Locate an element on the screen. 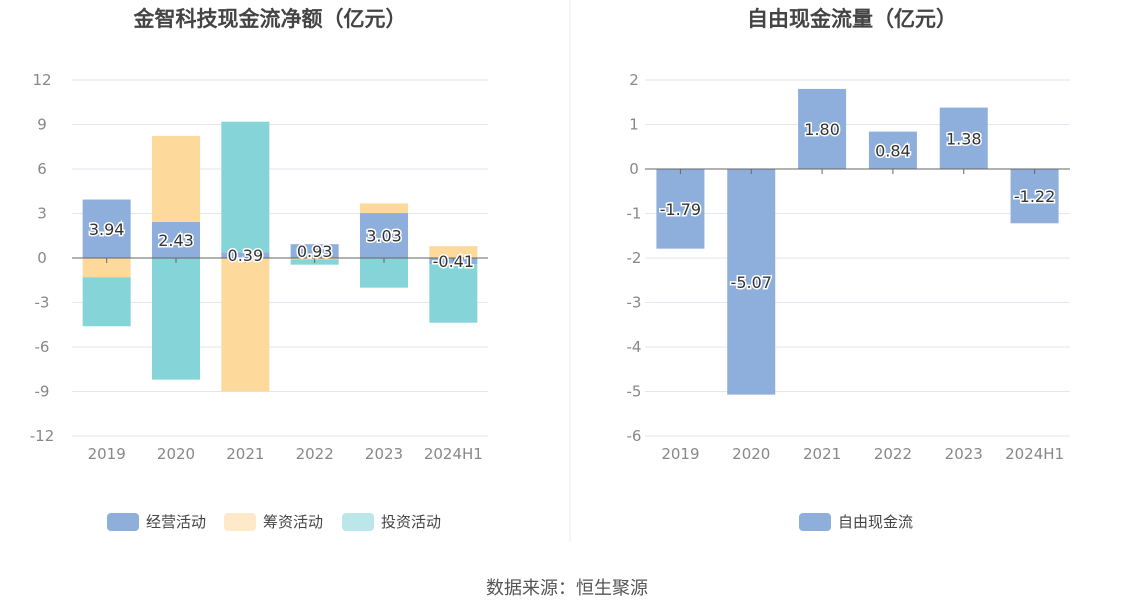 This screenshot has width=1134, height=612. data-label: -1.79 is located at coordinates (680, 209).